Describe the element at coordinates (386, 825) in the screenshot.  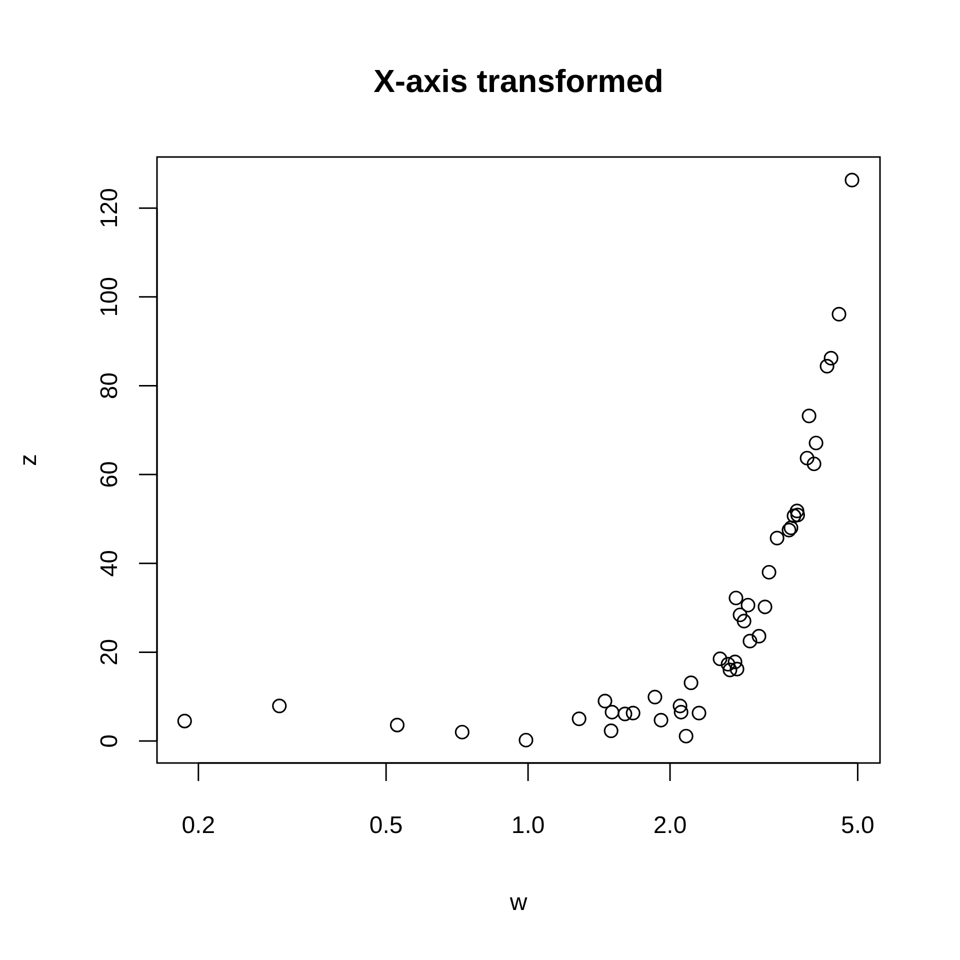
I see `x-tick-label: 0.5` at that location.